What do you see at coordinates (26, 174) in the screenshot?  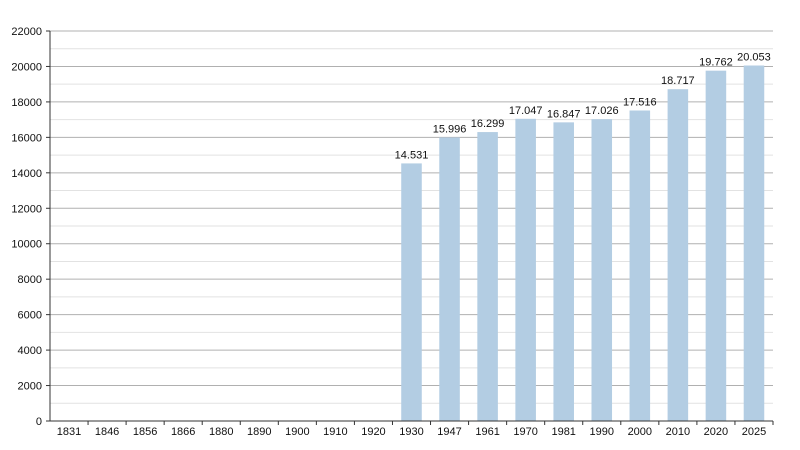 I see `y-tick-label: 14000` at bounding box center [26, 174].